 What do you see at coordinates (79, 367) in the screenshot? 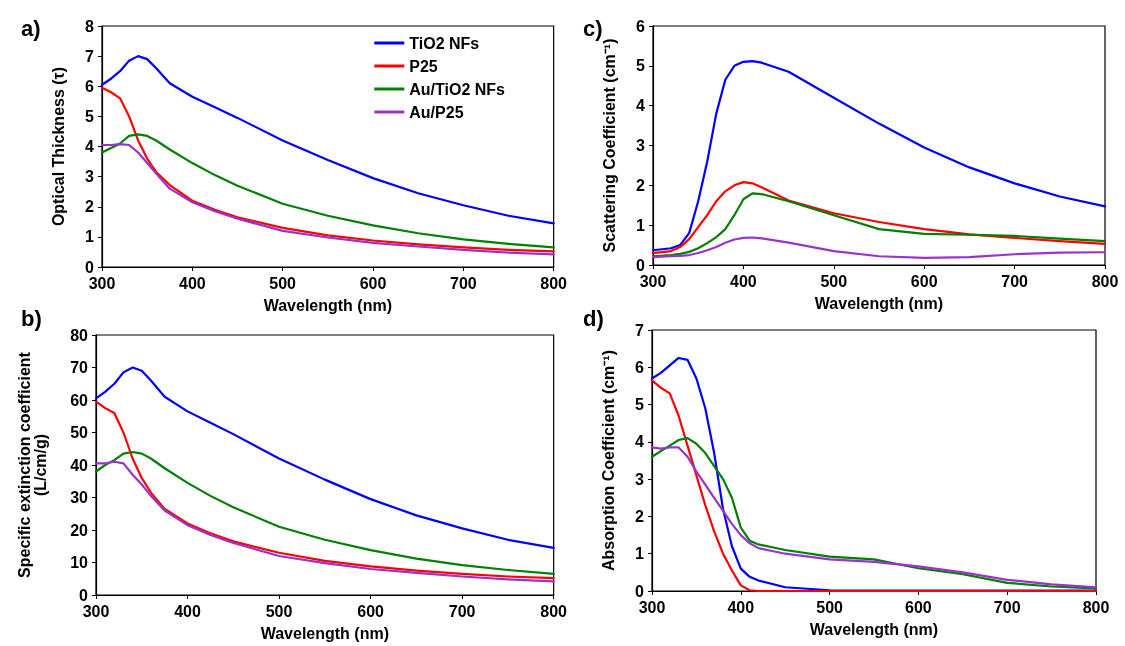
I see `y-tick-label: 70` at bounding box center [79, 367].